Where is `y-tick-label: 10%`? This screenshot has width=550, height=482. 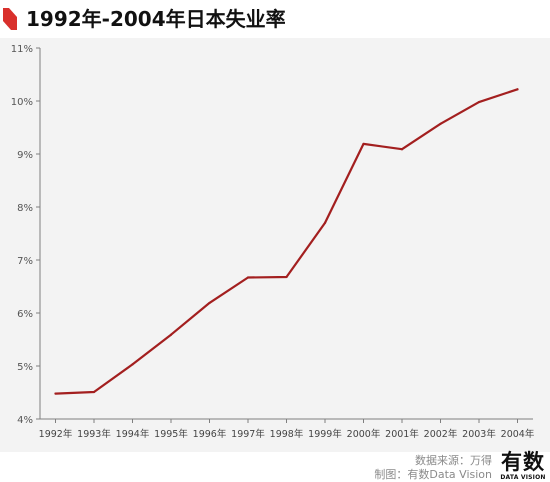 y-tick-label: 10% is located at coordinates (22, 102).